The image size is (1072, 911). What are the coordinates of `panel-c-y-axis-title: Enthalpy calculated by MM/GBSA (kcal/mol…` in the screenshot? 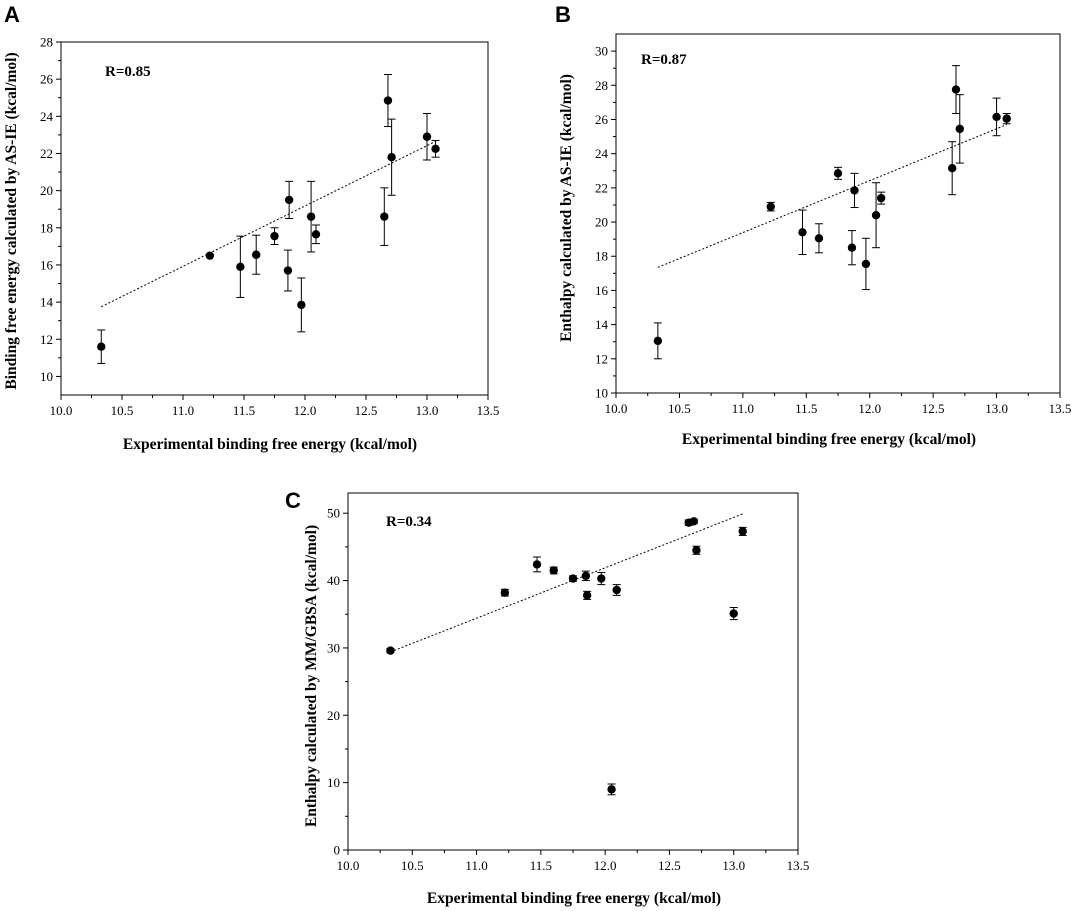 It's located at (311, 676).